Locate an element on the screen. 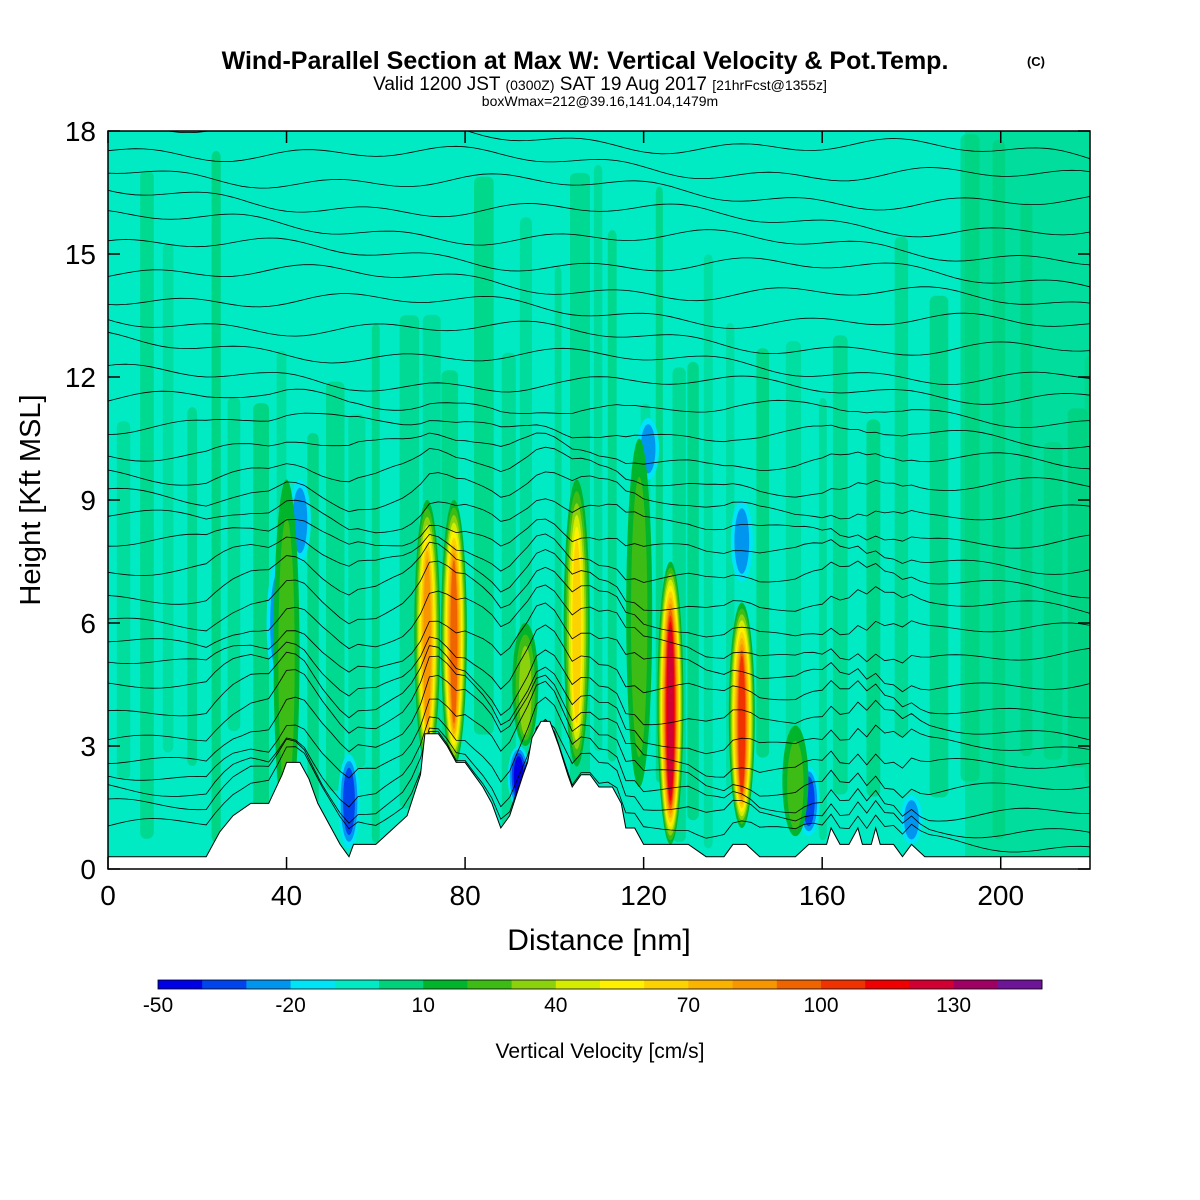  x-tick-label: 40 is located at coordinates (286, 895).